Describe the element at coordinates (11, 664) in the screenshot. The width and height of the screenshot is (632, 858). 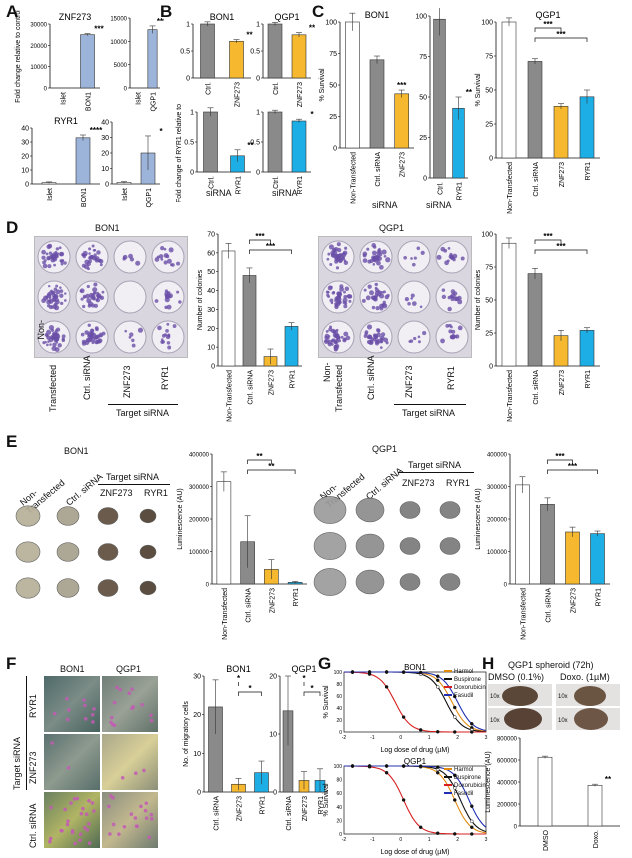
I see `panel-label-f: F` at that location.